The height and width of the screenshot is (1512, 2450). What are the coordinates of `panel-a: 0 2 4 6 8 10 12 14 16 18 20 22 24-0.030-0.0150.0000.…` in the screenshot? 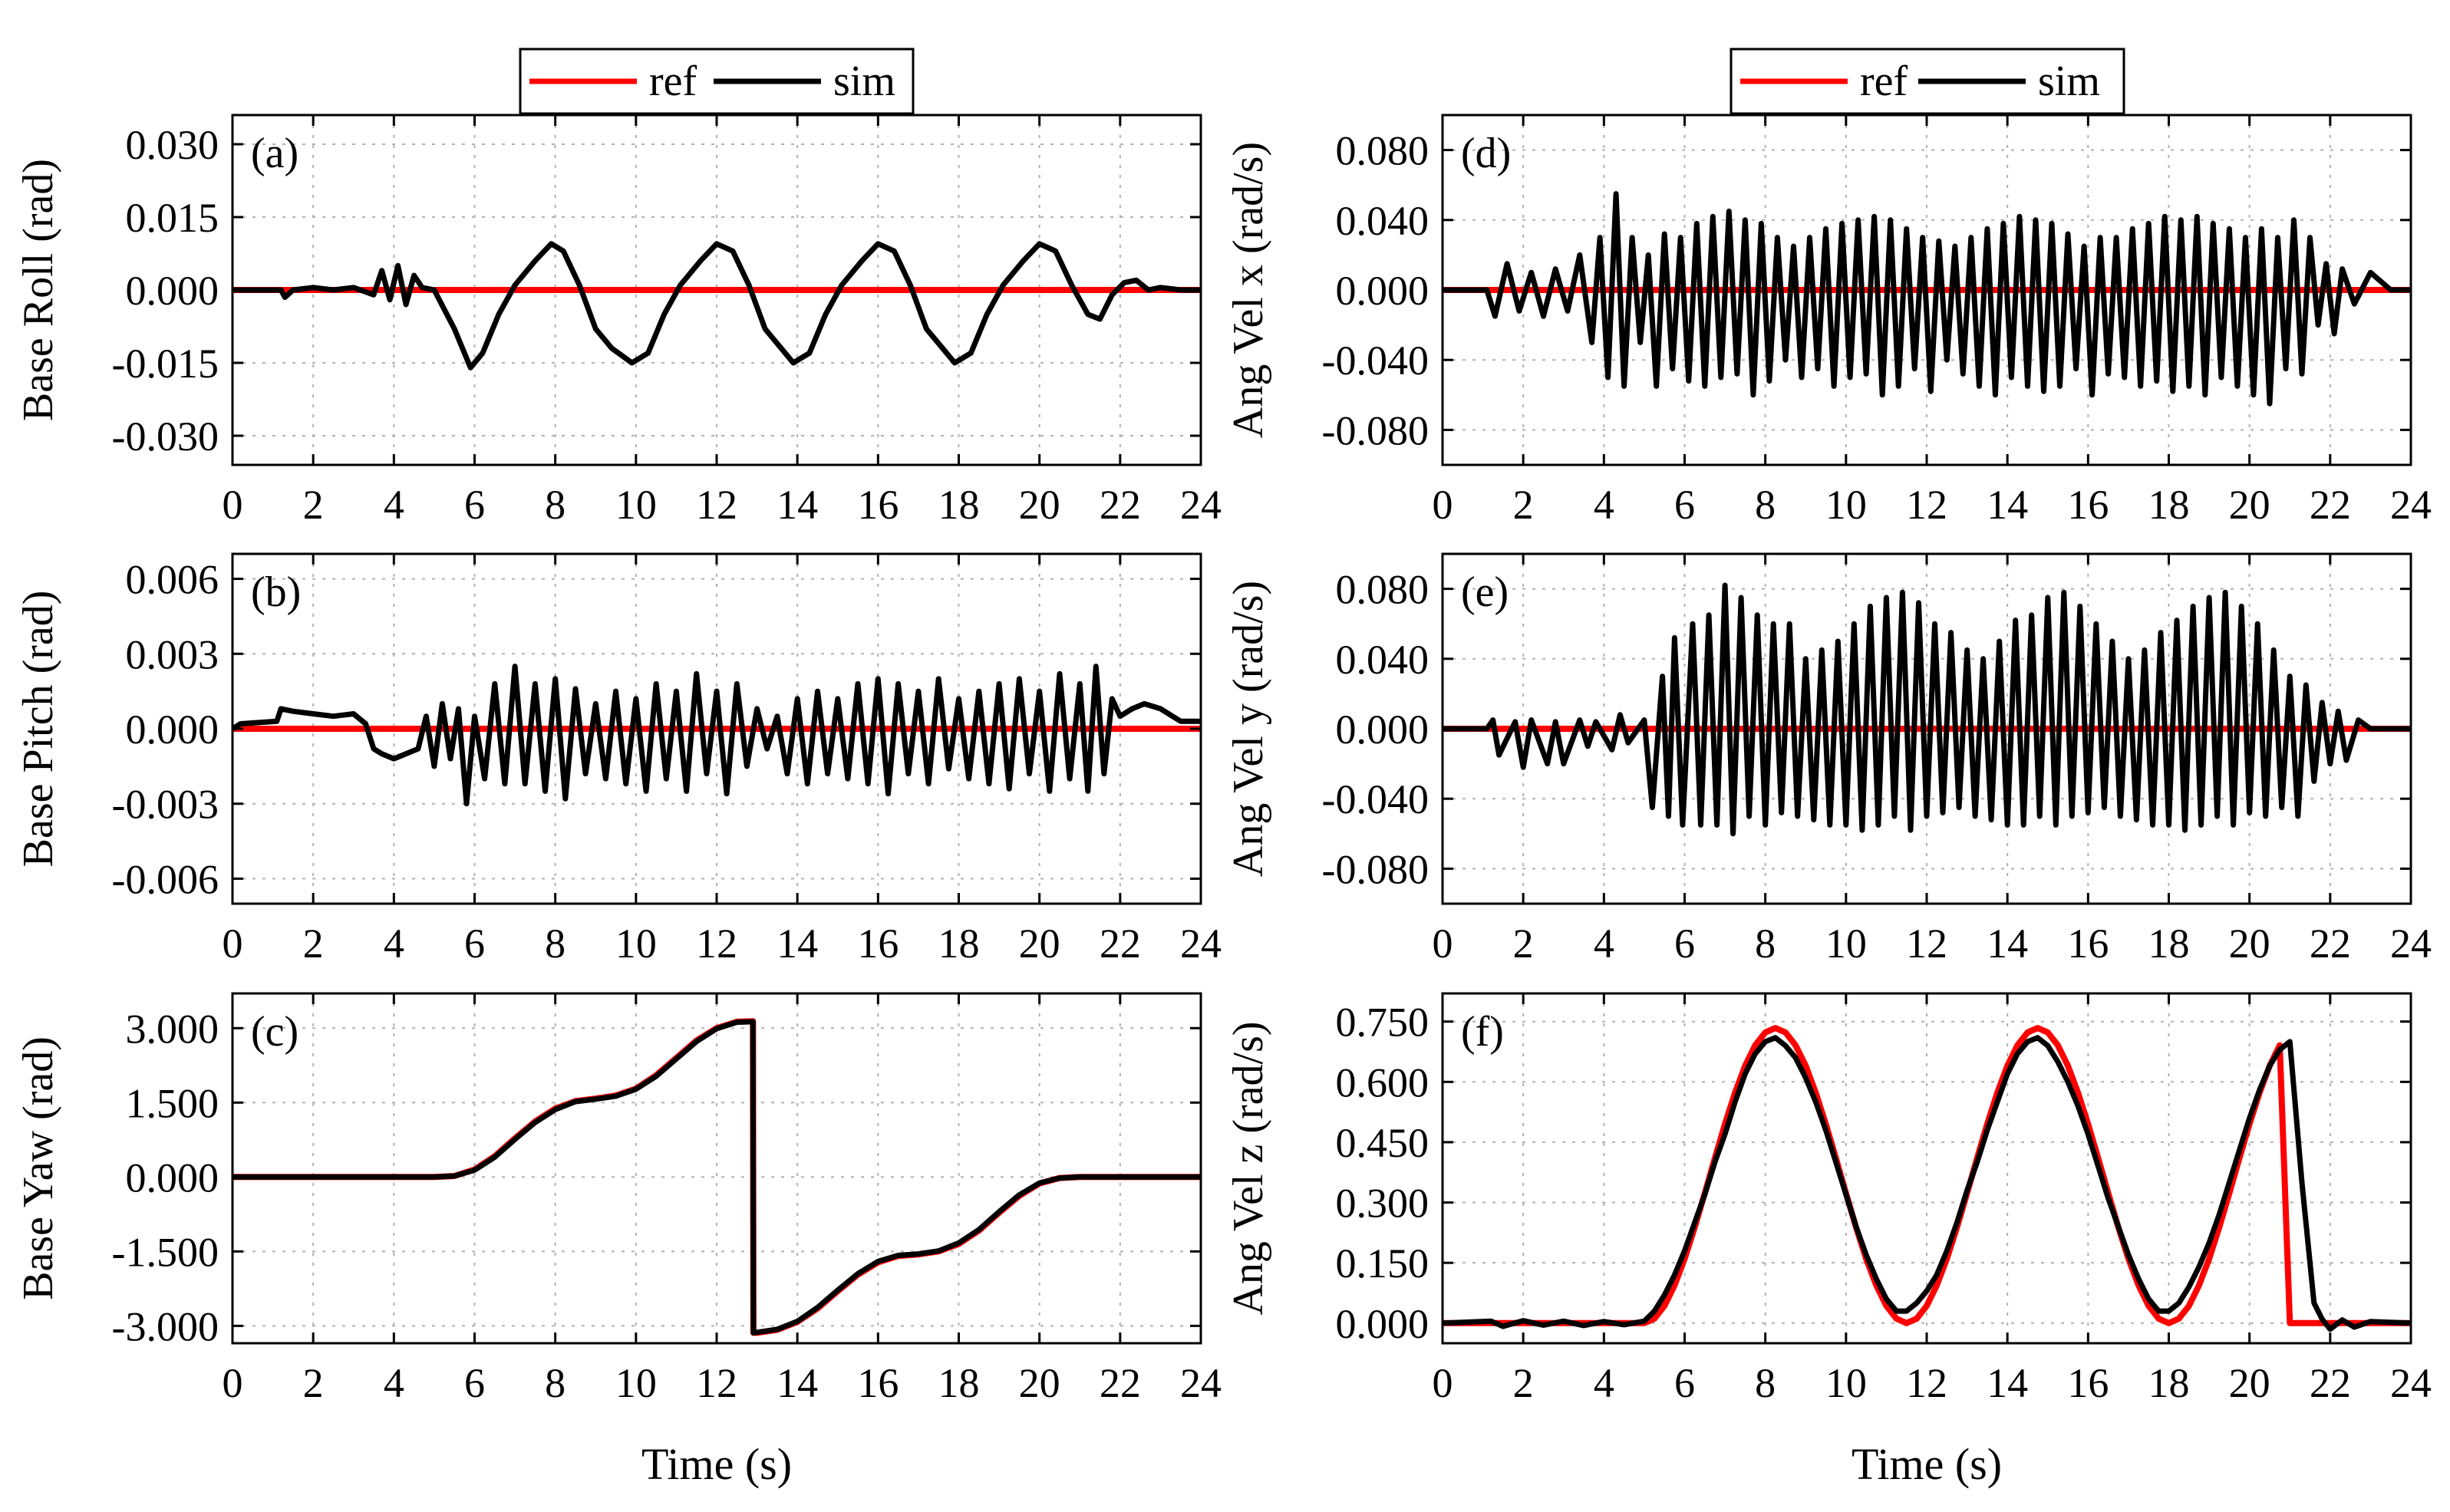 It's located at (618, 321).